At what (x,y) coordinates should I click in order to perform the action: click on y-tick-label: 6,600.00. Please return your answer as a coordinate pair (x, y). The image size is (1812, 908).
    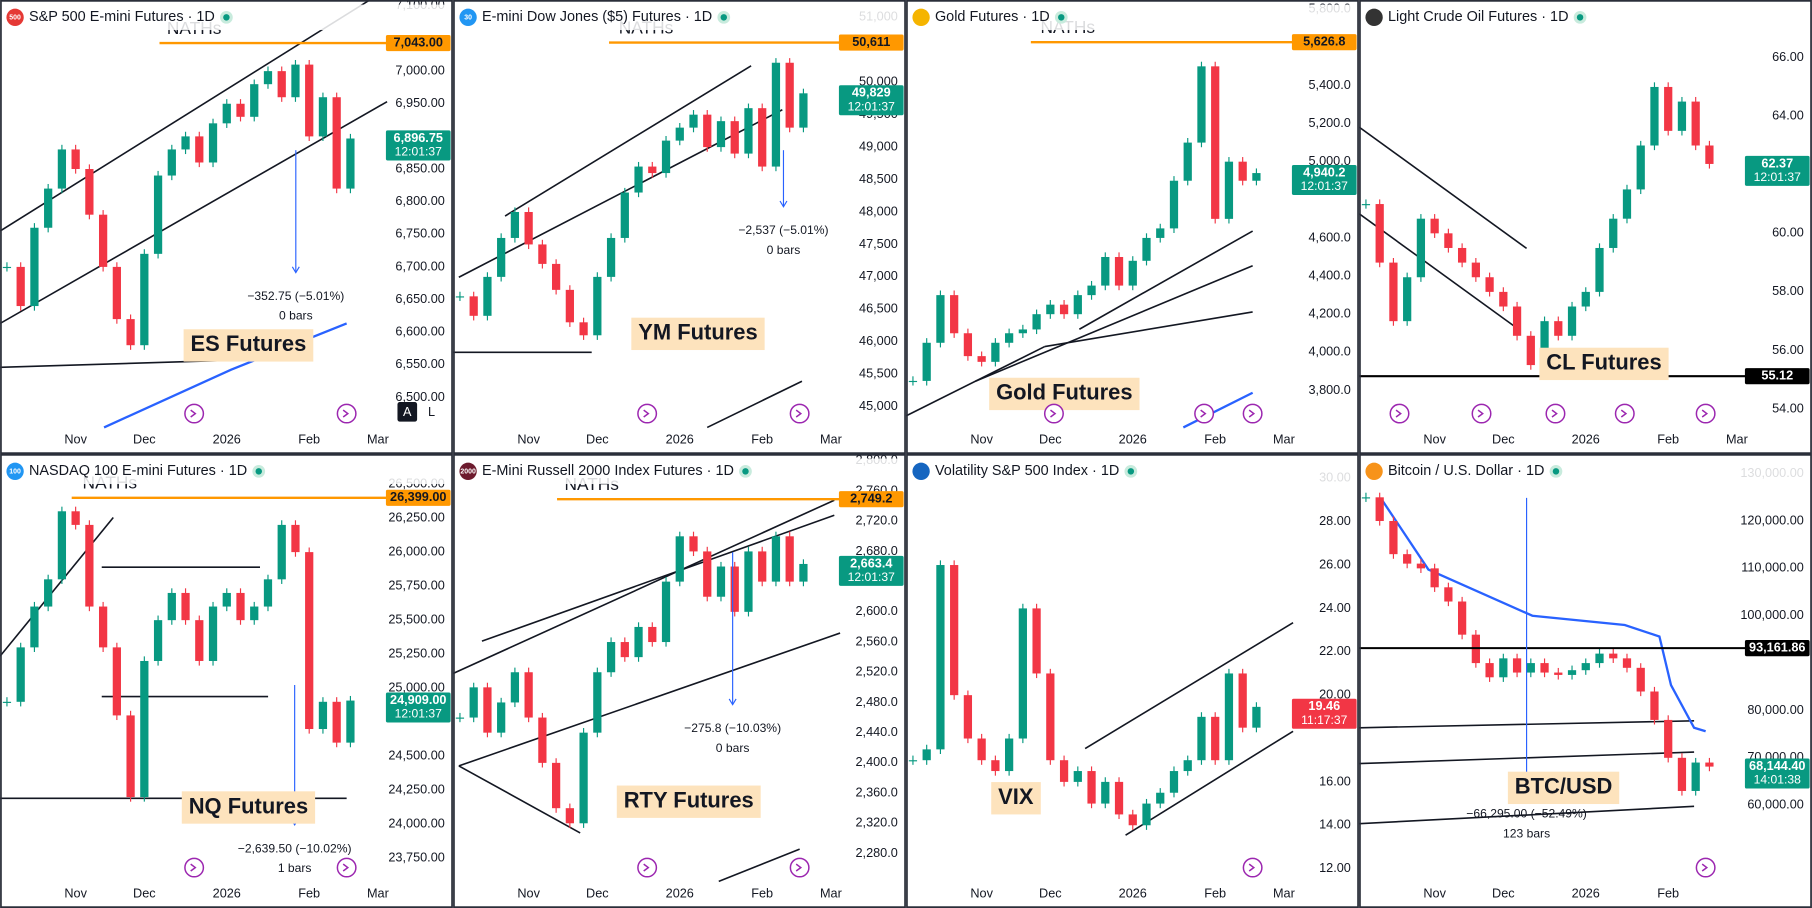
    Looking at the image, I should click on (419, 332).